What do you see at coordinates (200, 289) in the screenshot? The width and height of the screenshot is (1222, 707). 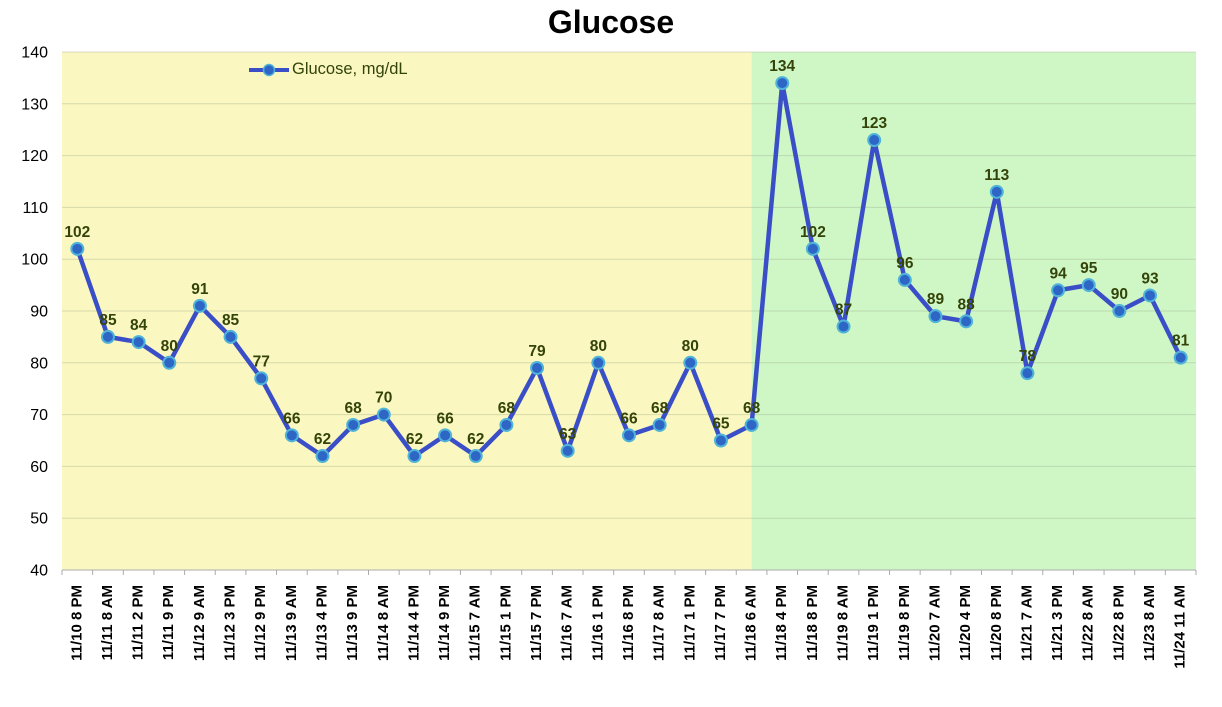 I see `data-label: 91` at bounding box center [200, 289].